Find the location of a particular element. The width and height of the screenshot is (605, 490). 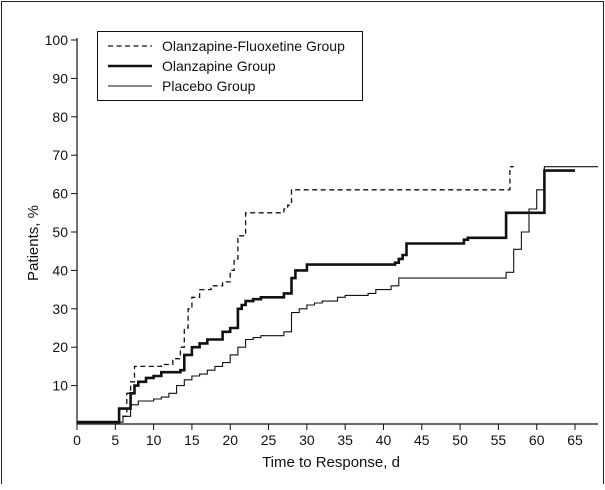

x-tick-label: 10 is located at coordinates (154, 440).